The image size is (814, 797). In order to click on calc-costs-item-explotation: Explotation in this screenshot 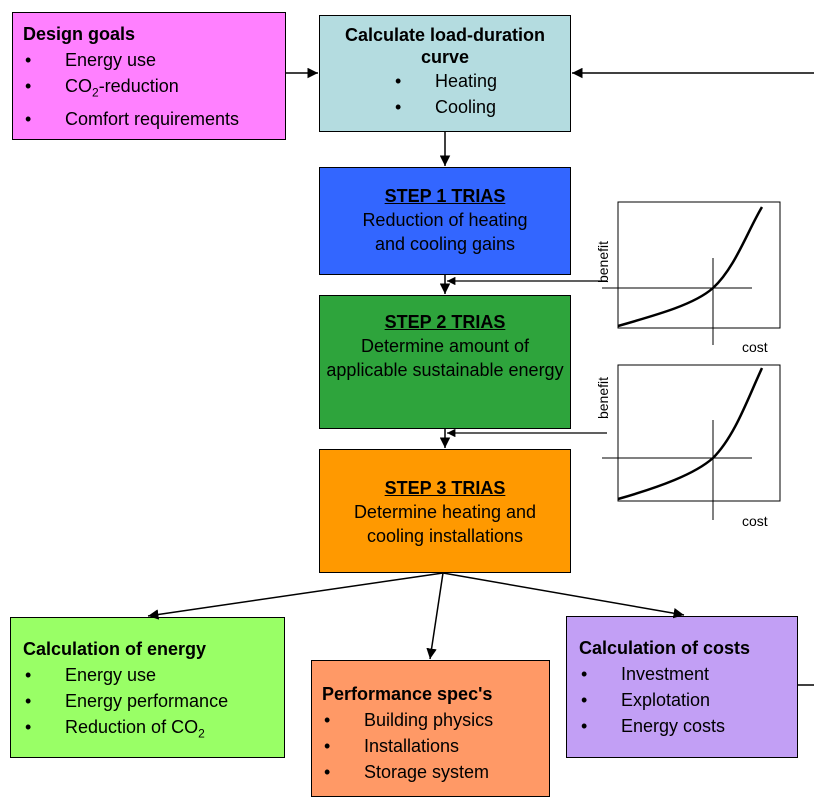, I will do `click(688, 700)`.